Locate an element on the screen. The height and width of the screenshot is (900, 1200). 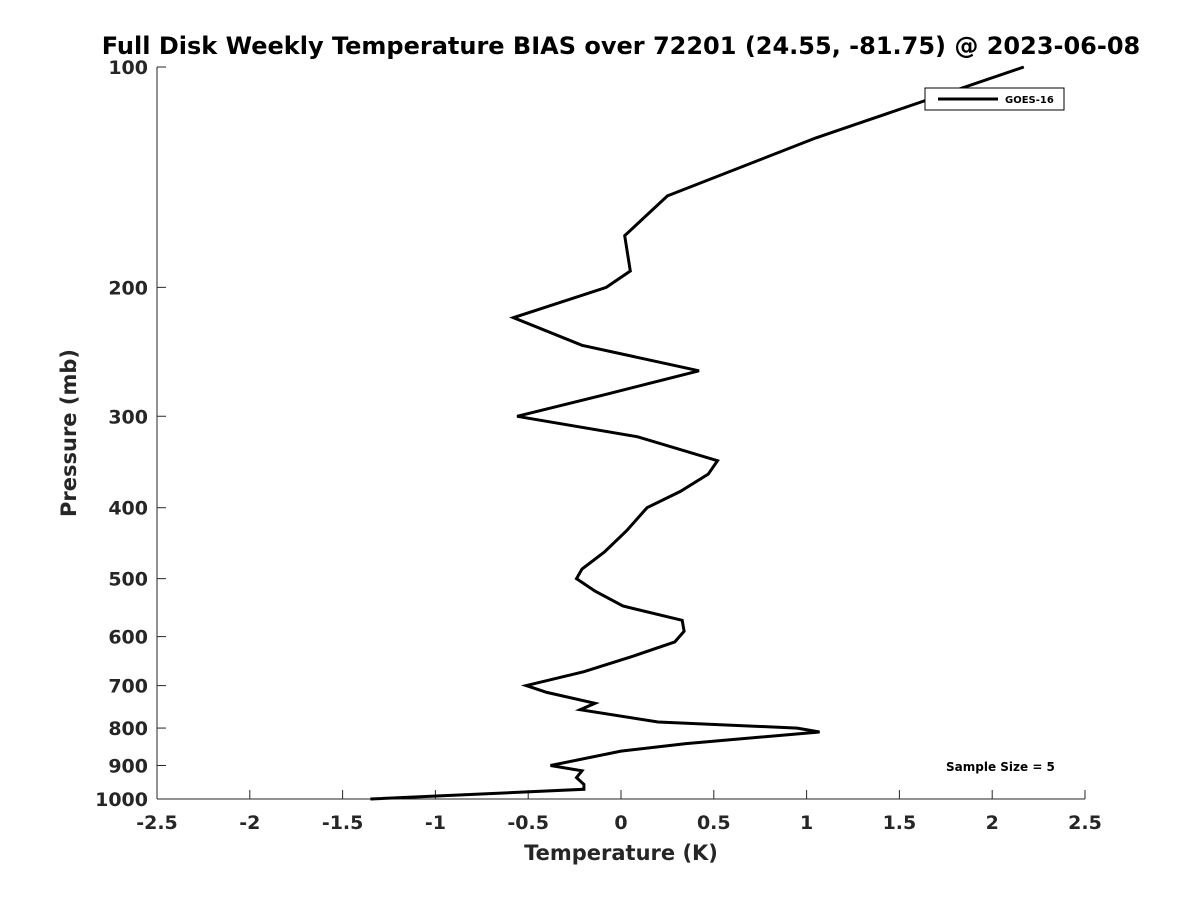
x-tick-label: 0 is located at coordinates (620, 823).